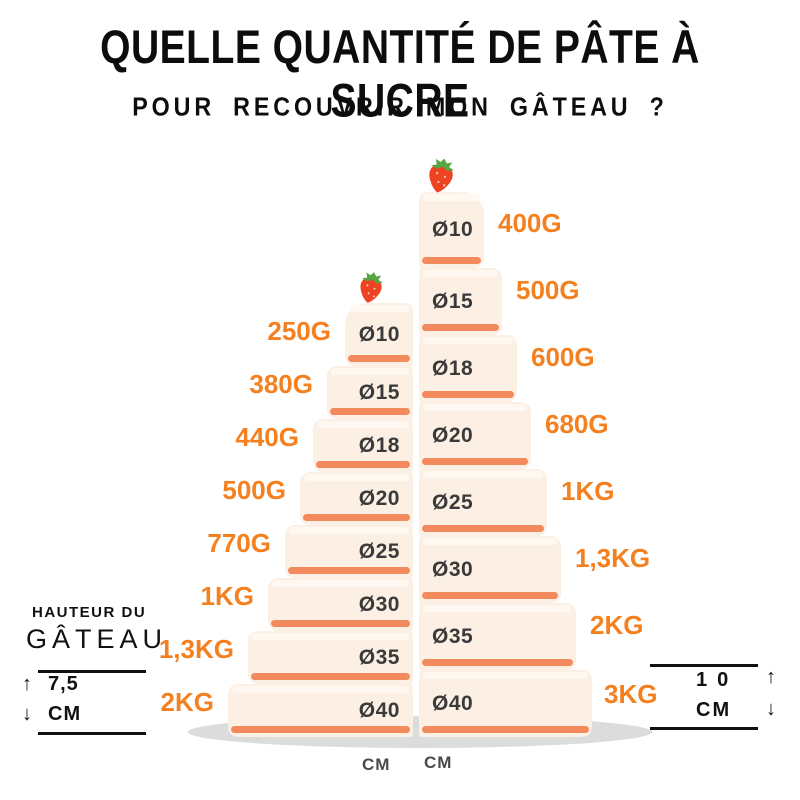 Image resolution: width=800 pixels, height=800 pixels. I want to click on axis-unit-right: CM, so click(438, 762).